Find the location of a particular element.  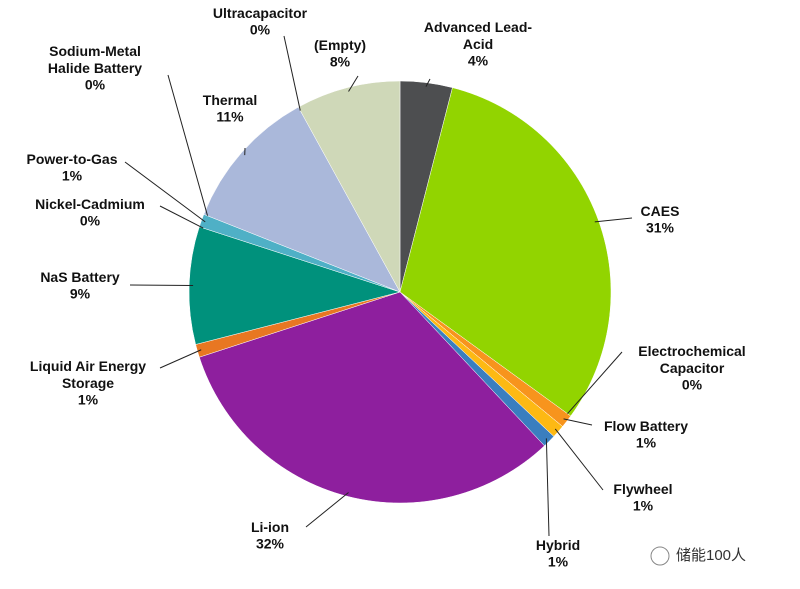

category-label: Liquid Air Energy Storage is located at coordinates (88, 374).